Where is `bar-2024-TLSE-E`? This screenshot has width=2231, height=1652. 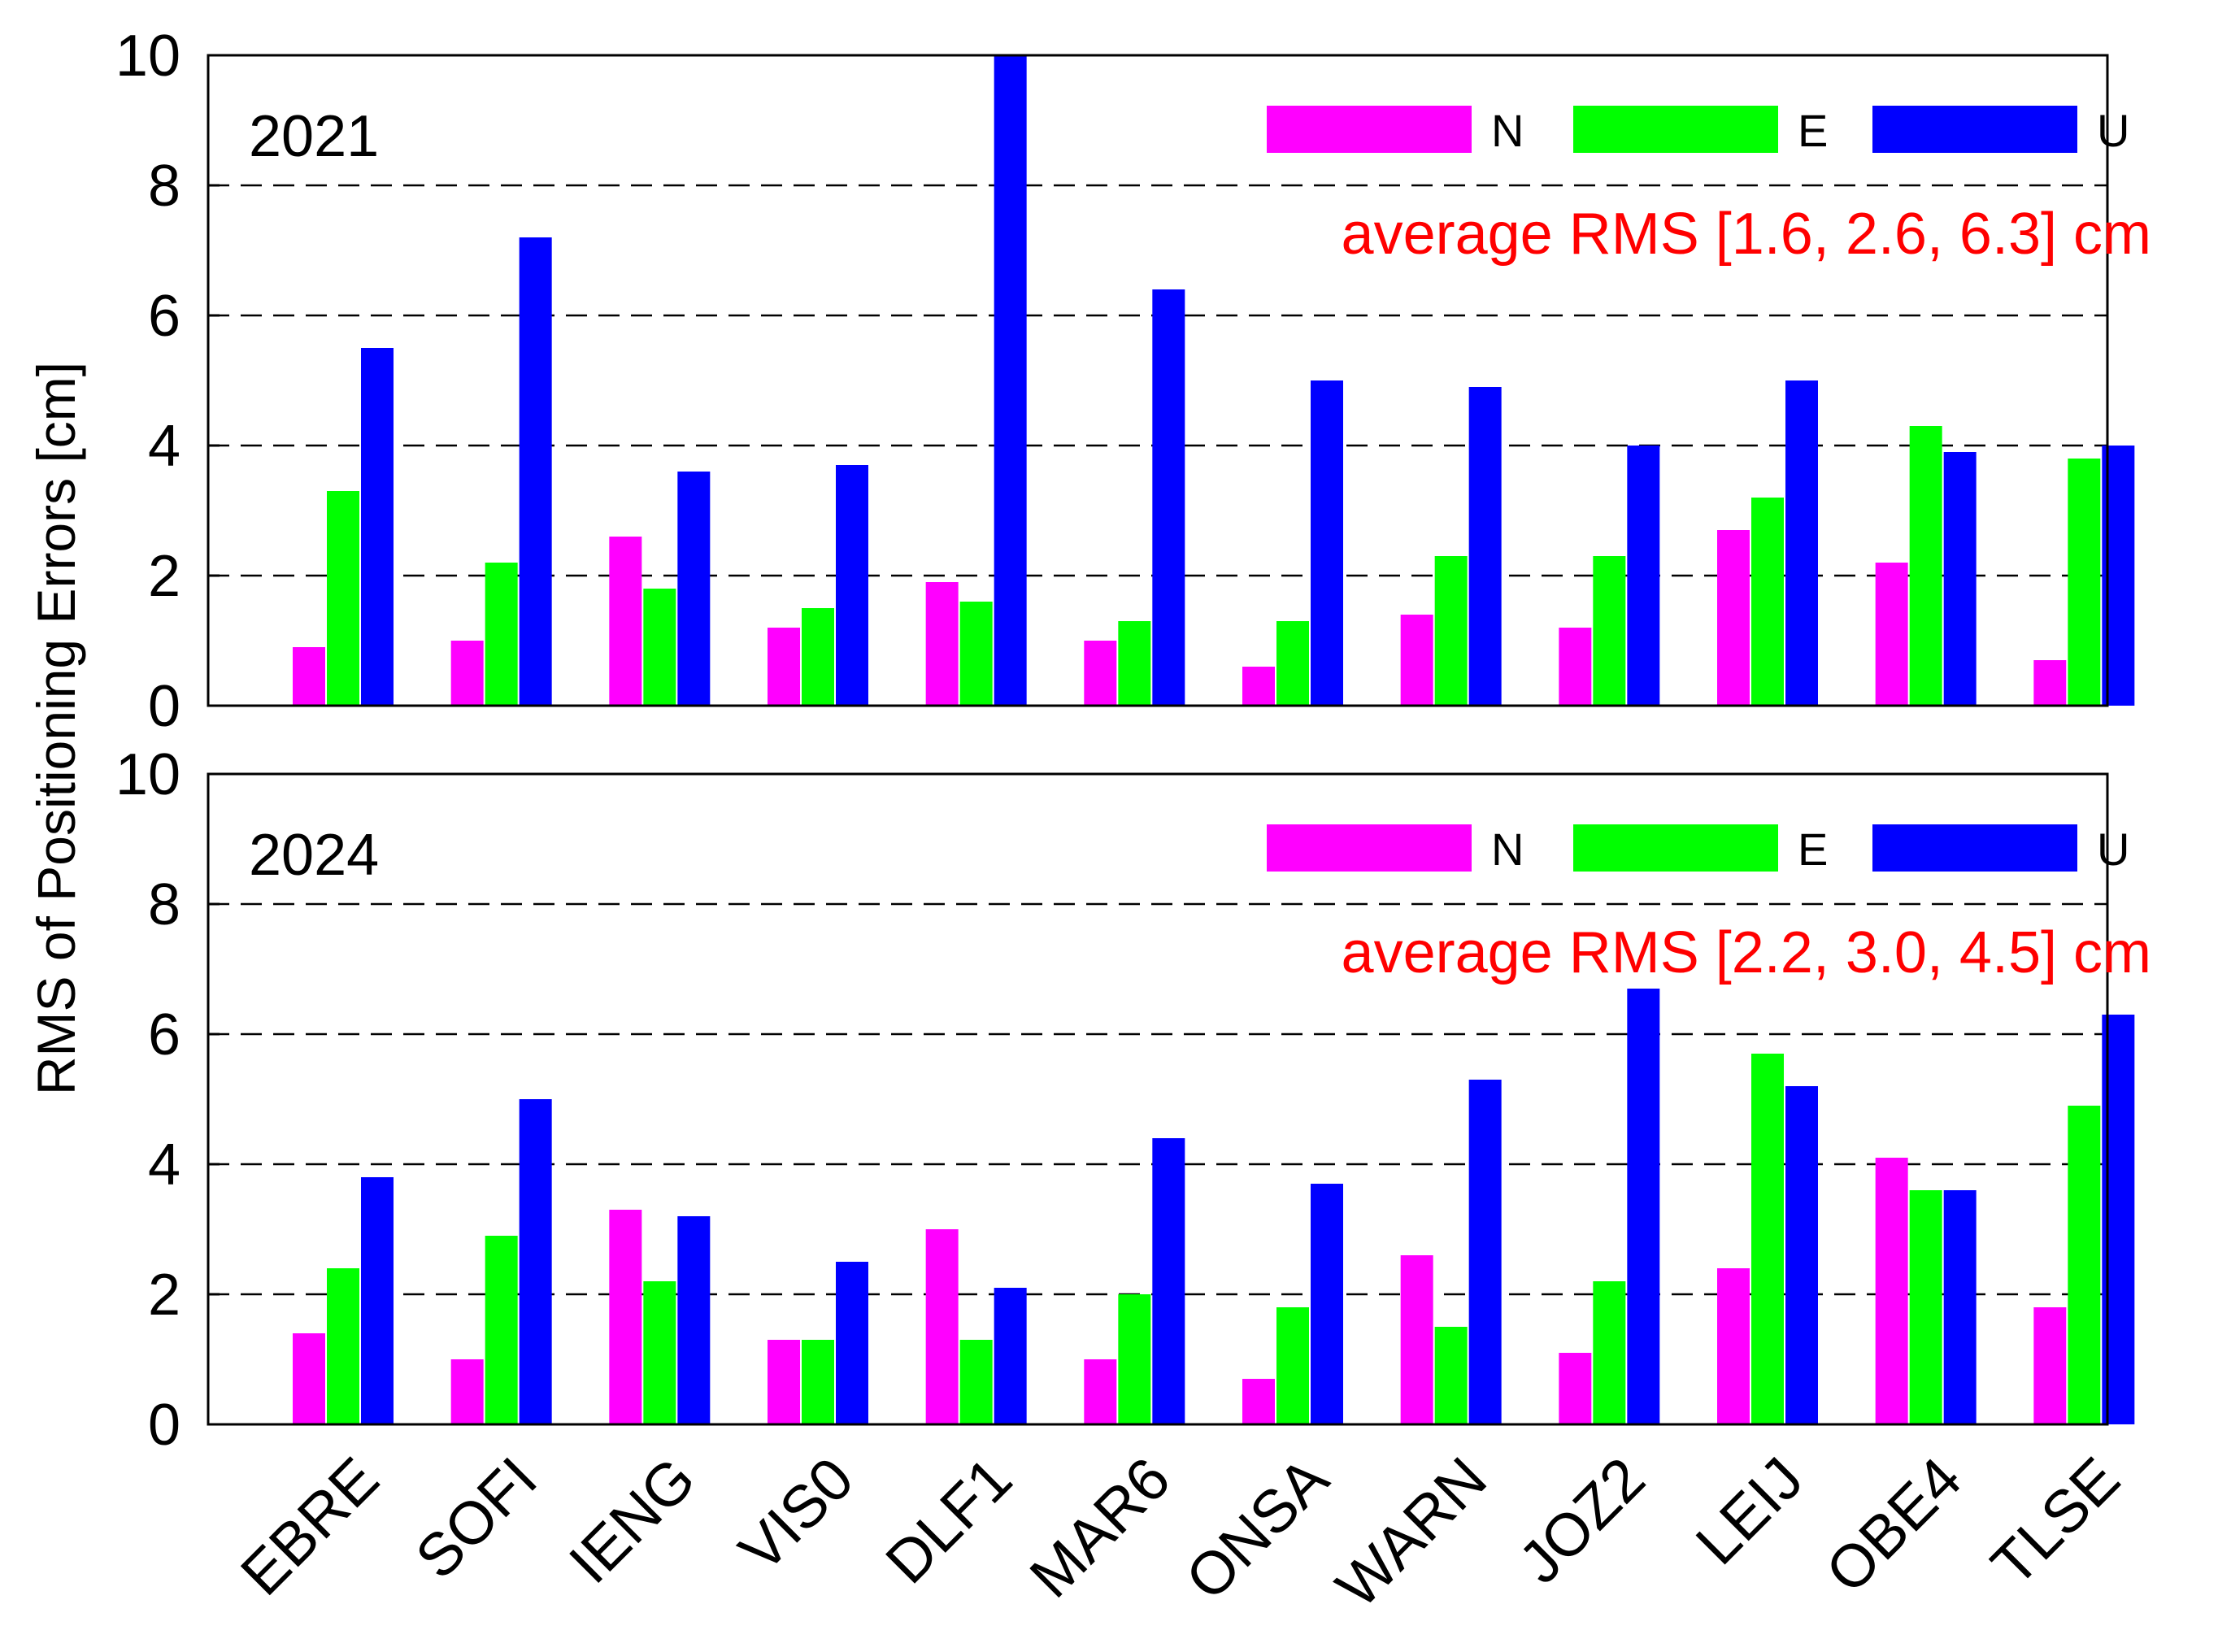
bar-2024-TLSE-E is located at coordinates (2084, 1265).